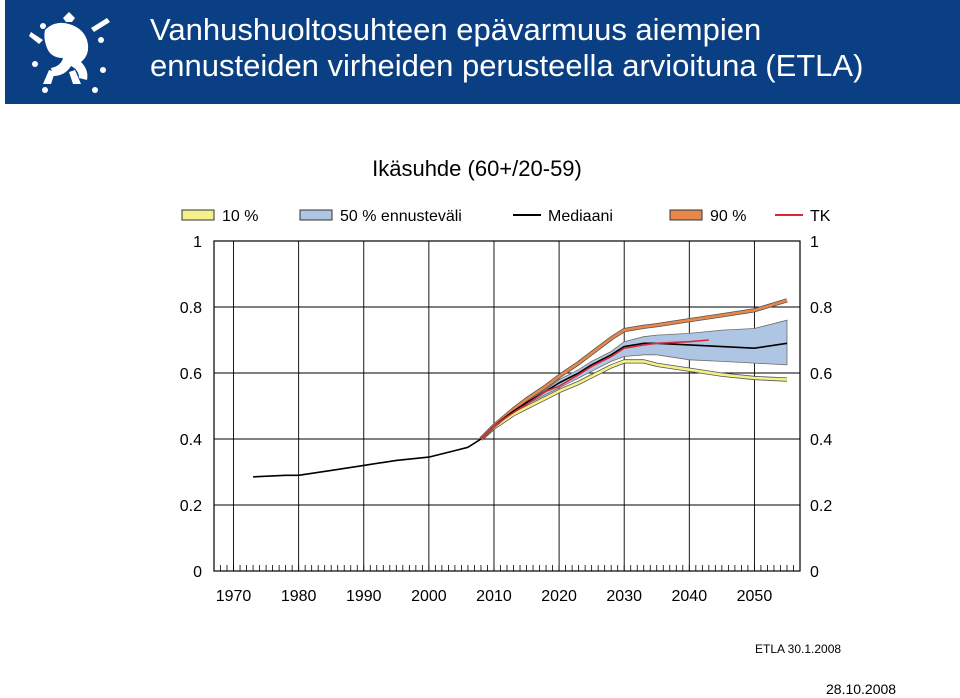  I want to click on y-tick-label-left: 0, so click(197, 572).